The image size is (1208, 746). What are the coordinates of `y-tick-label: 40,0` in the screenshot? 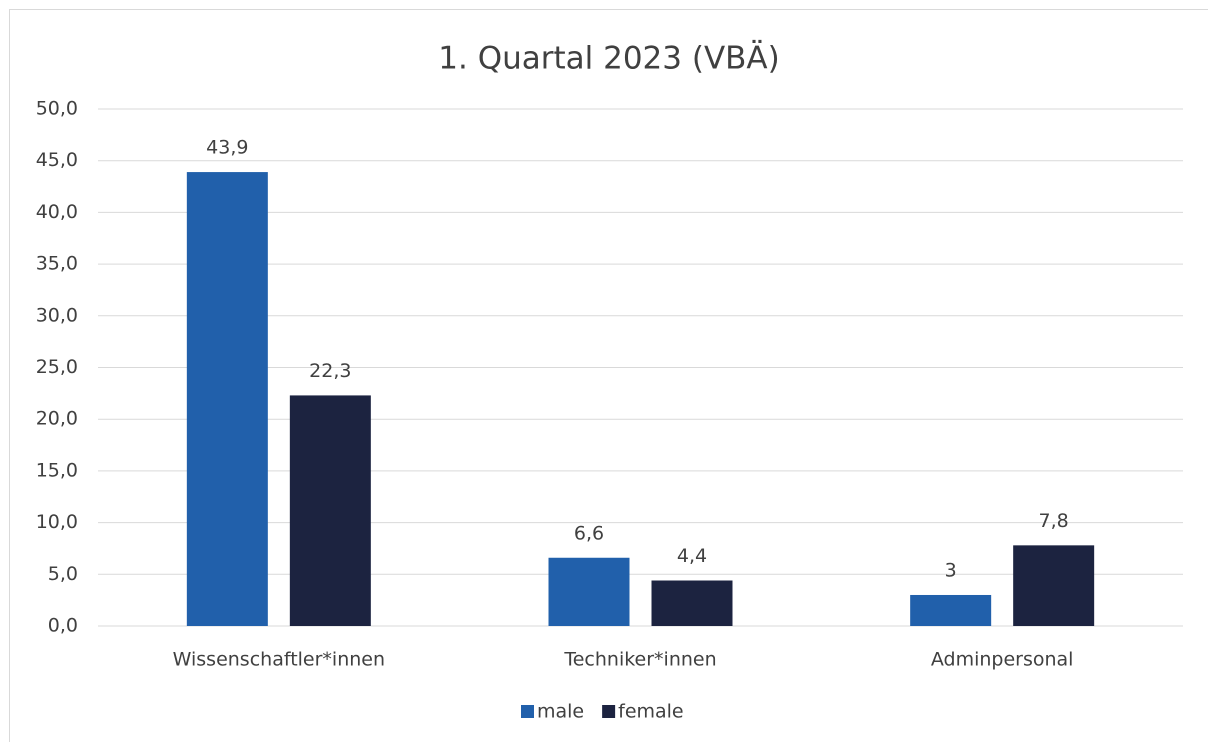 It's located at (57, 212).